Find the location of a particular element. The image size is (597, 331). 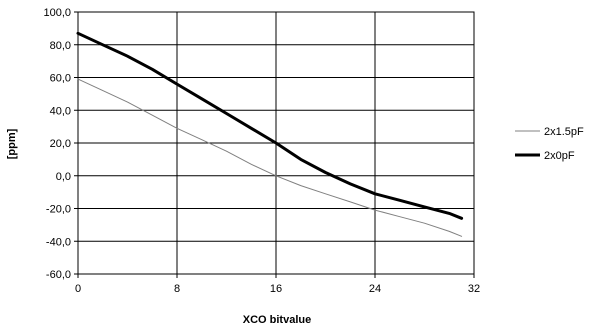

y-tick-label: -60,0 is located at coordinates (58, 275).